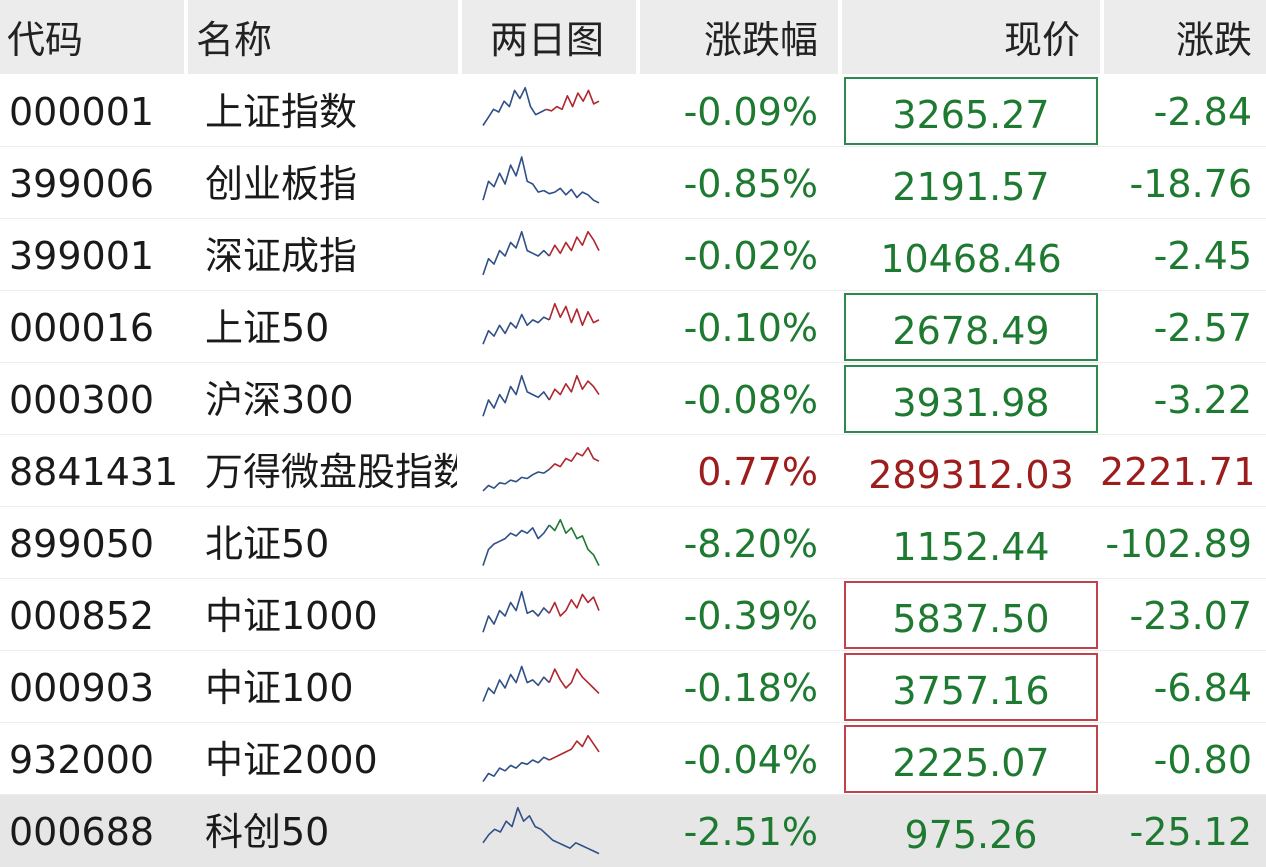 This screenshot has width=1266, height=867. I want to click on table-row: 000001 上证指数 -0.09% 3265.27 -2.84, so click(633, 111).